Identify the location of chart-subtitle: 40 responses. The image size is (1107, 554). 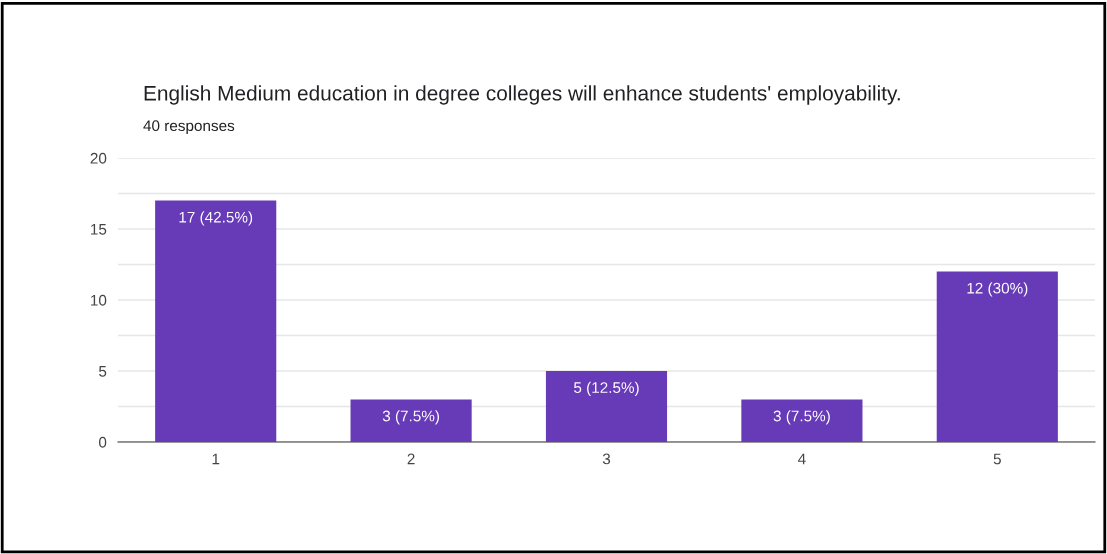
(189, 127).